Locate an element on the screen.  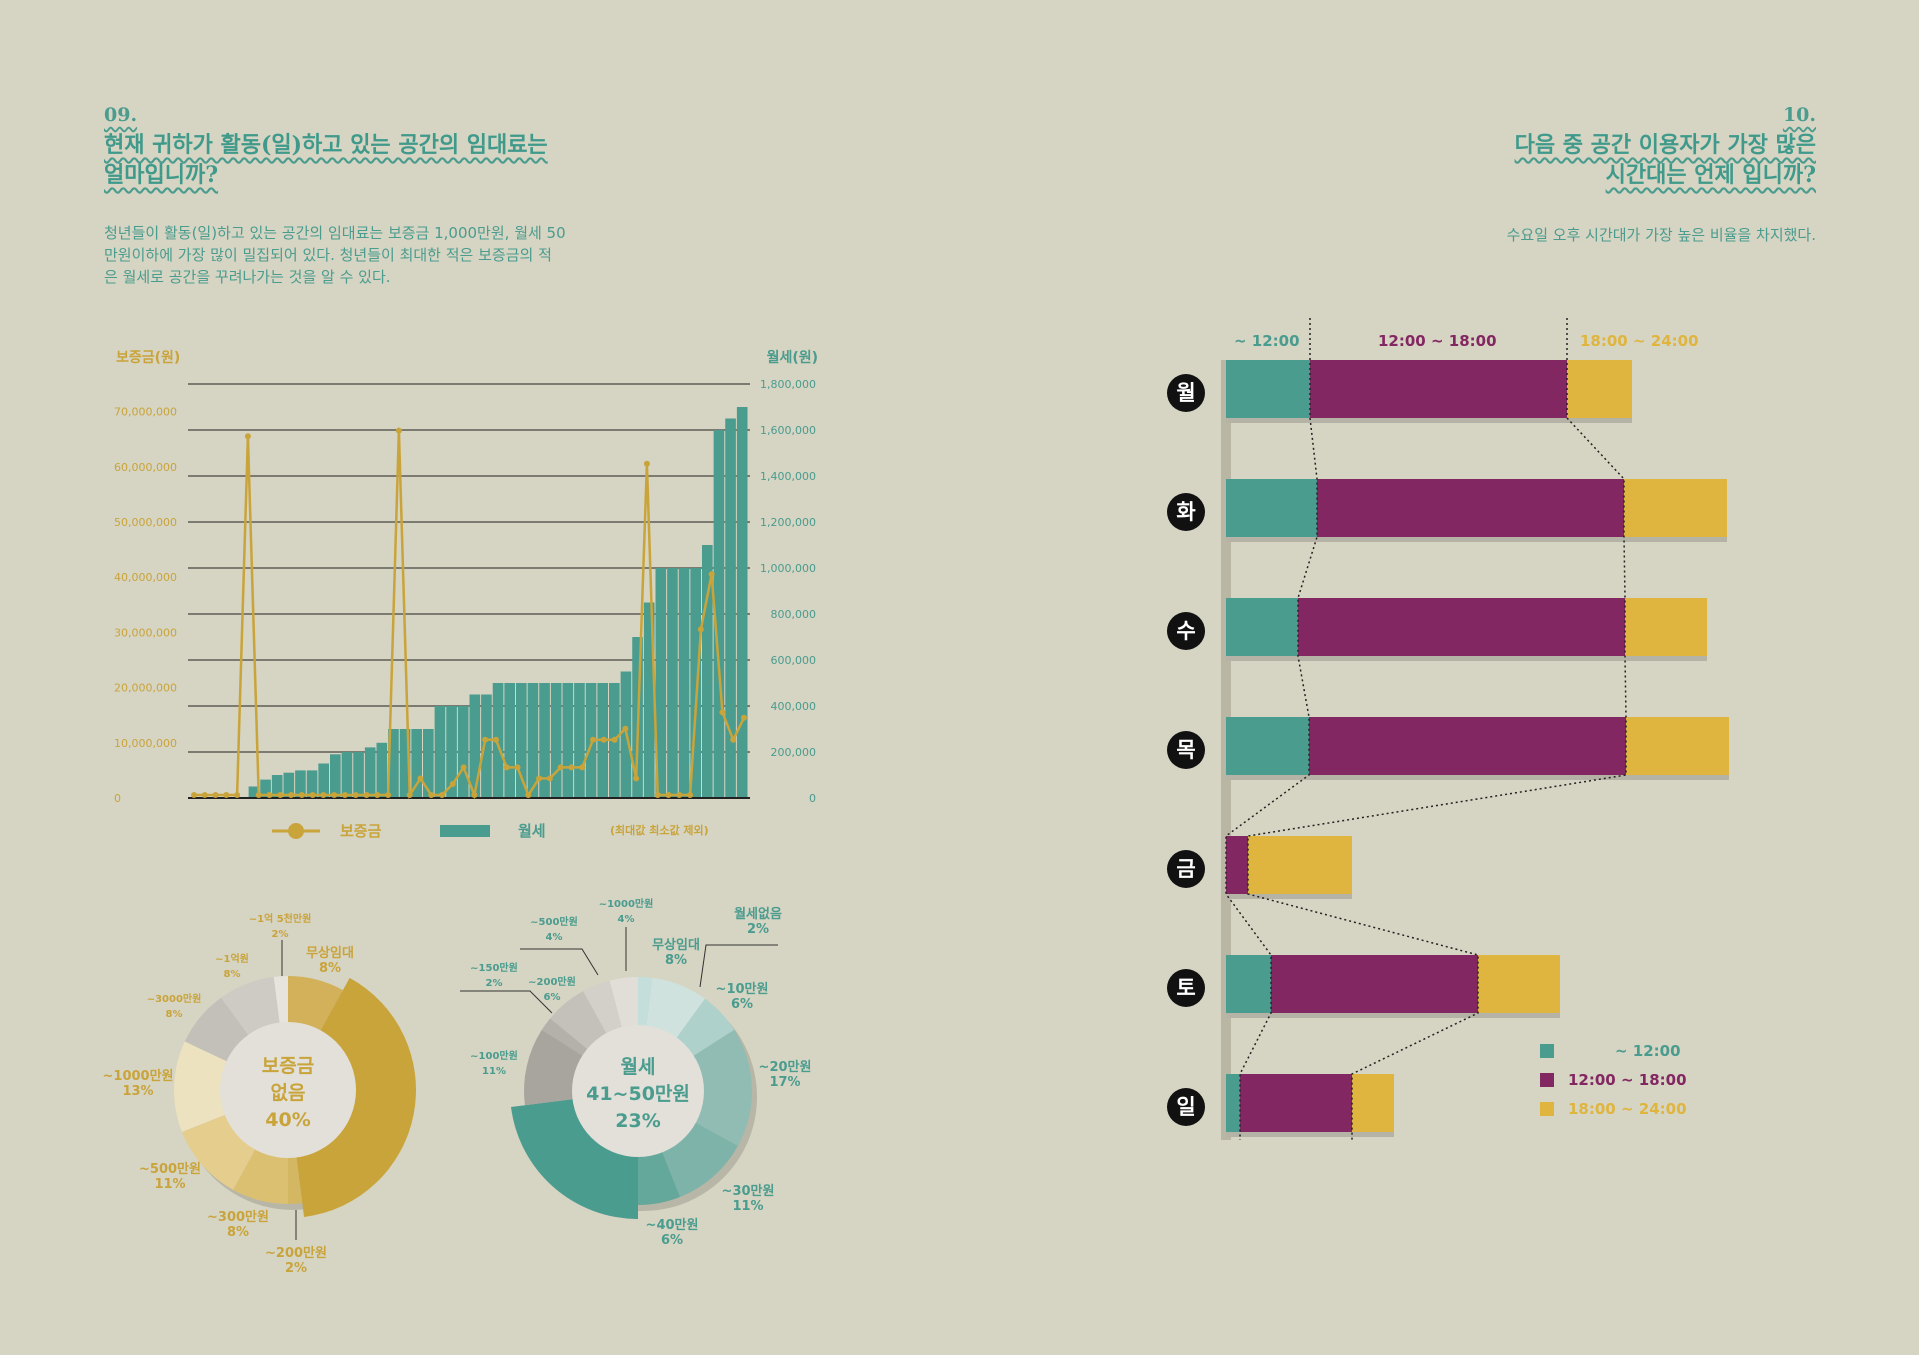
weekday-label: 화 is located at coordinates (1186, 512).